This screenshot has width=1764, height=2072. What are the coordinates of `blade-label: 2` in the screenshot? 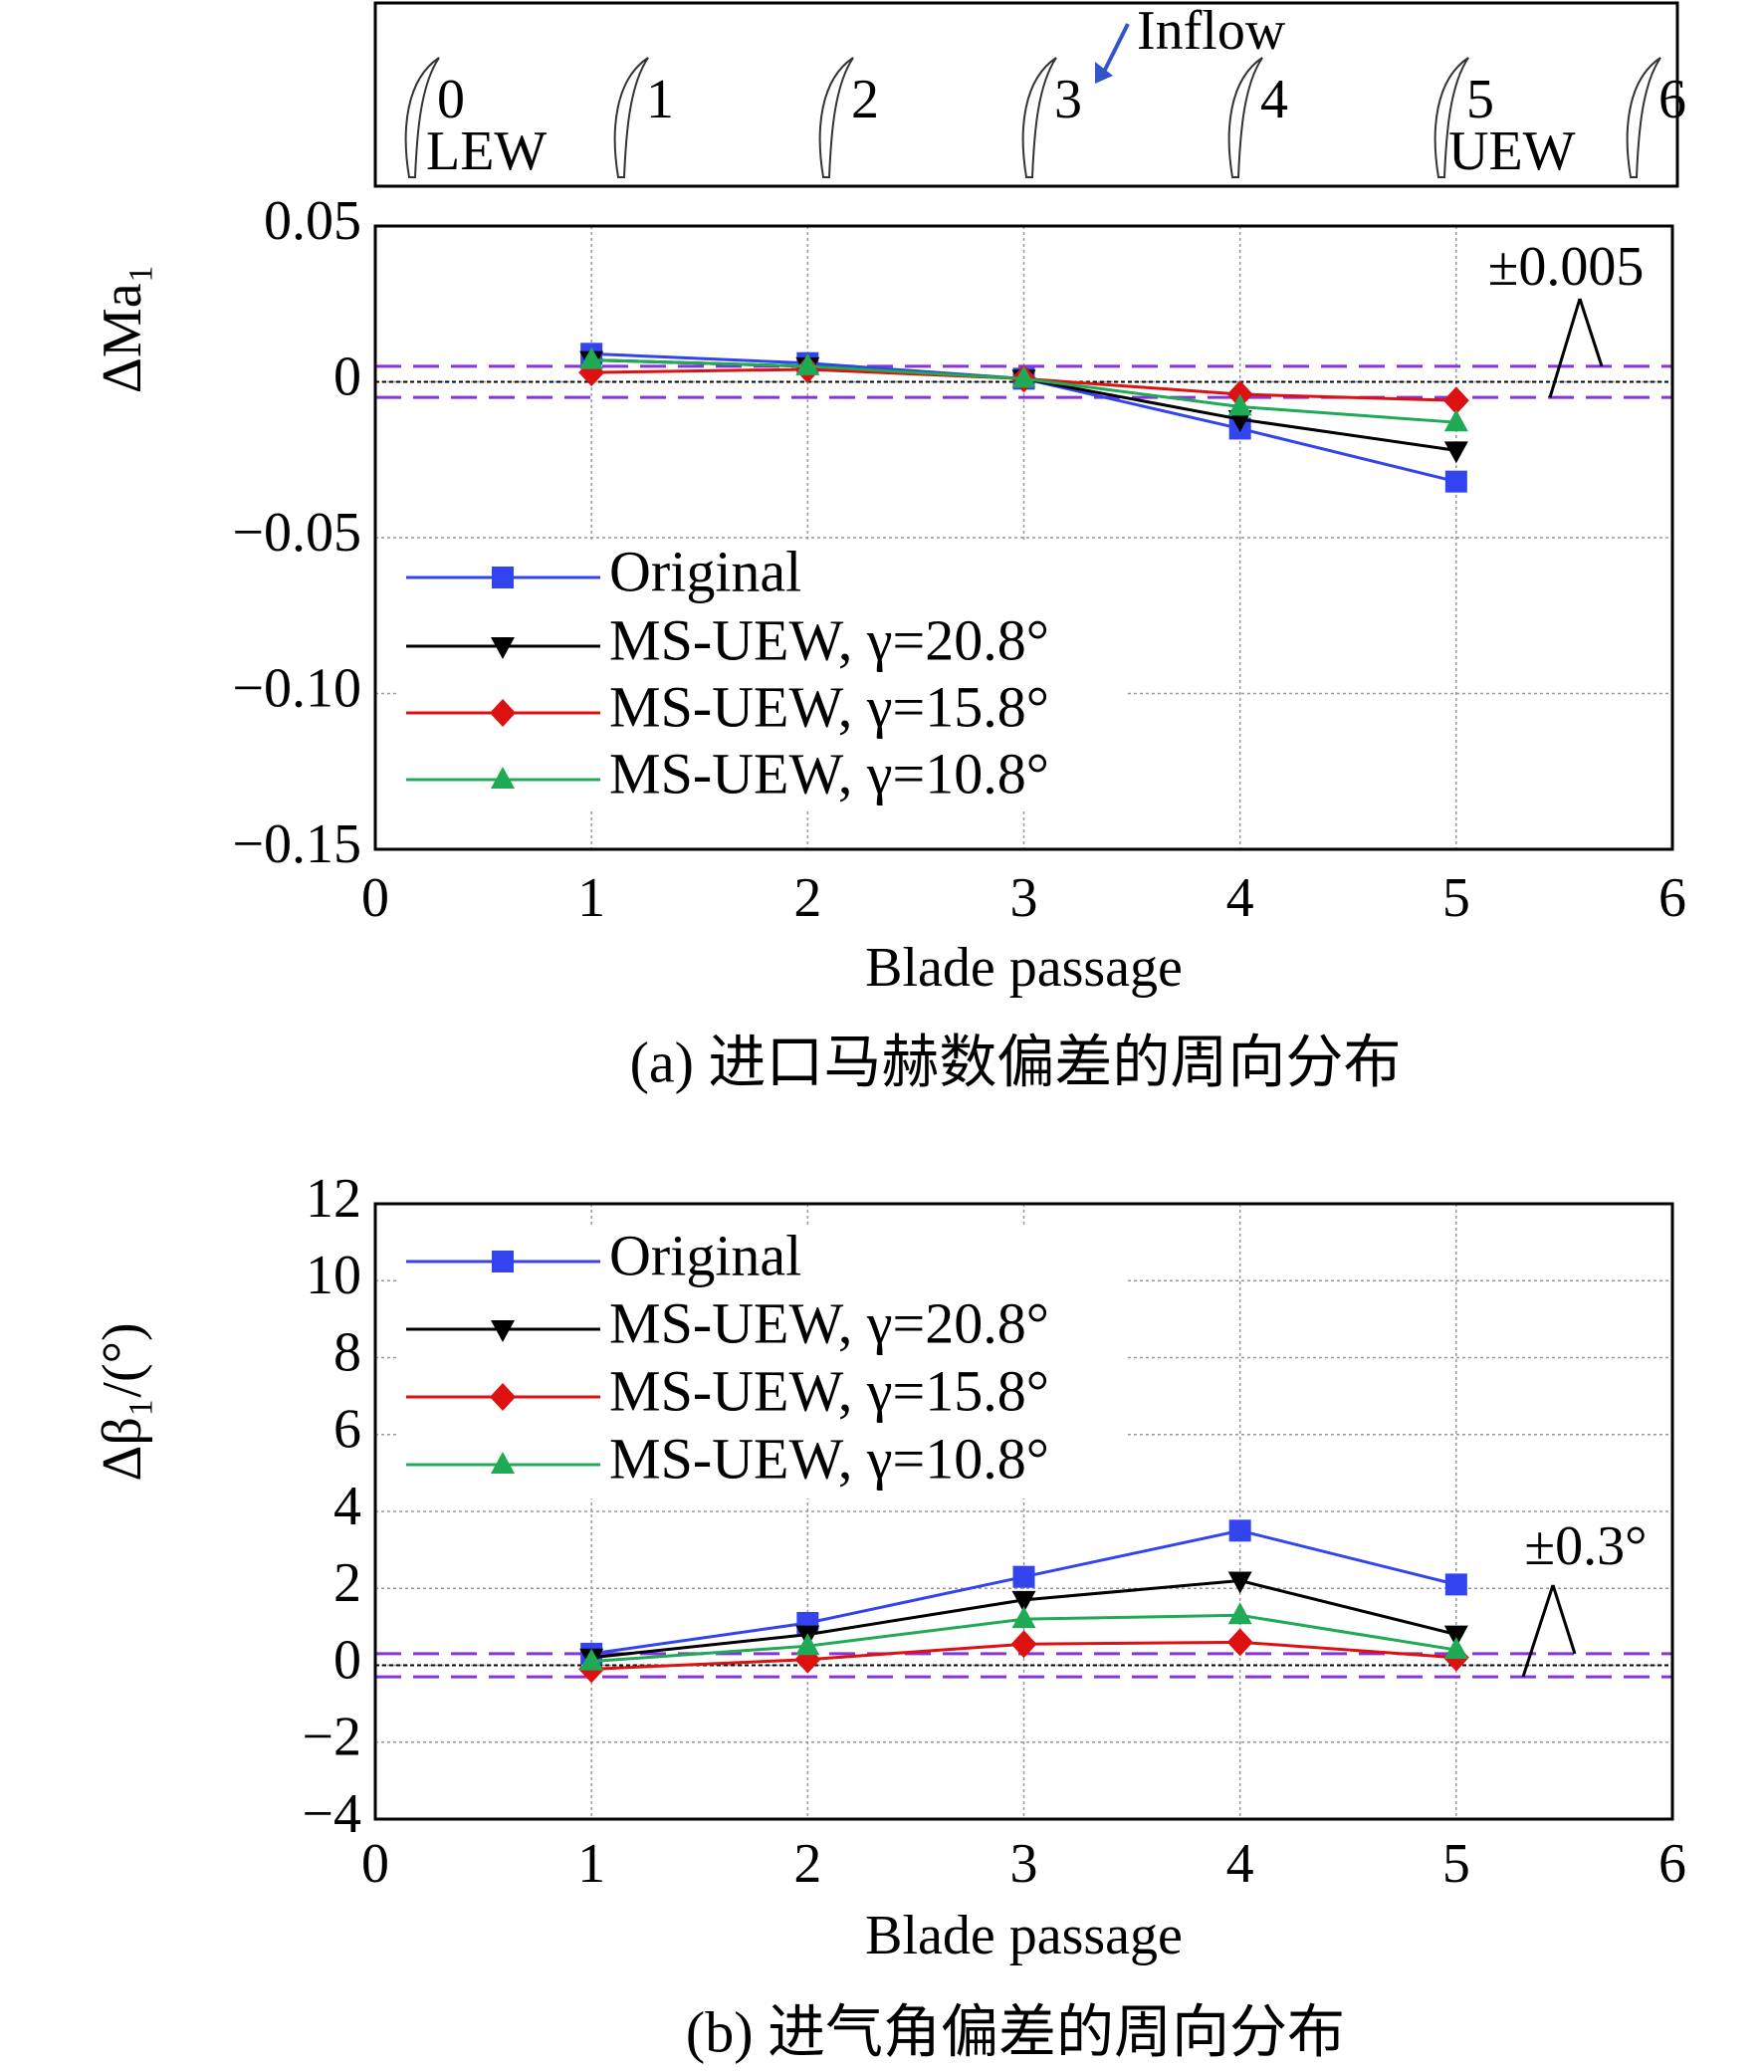 It's located at (865, 99).